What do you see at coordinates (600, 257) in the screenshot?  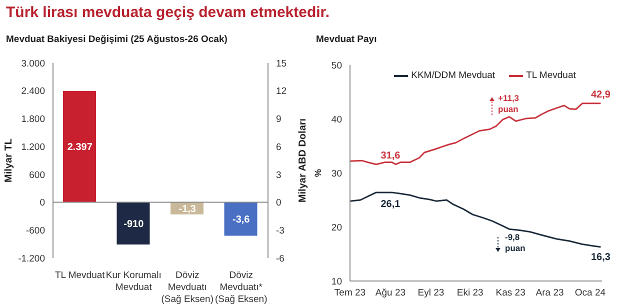 I see `annotation: 16,3` at bounding box center [600, 257].